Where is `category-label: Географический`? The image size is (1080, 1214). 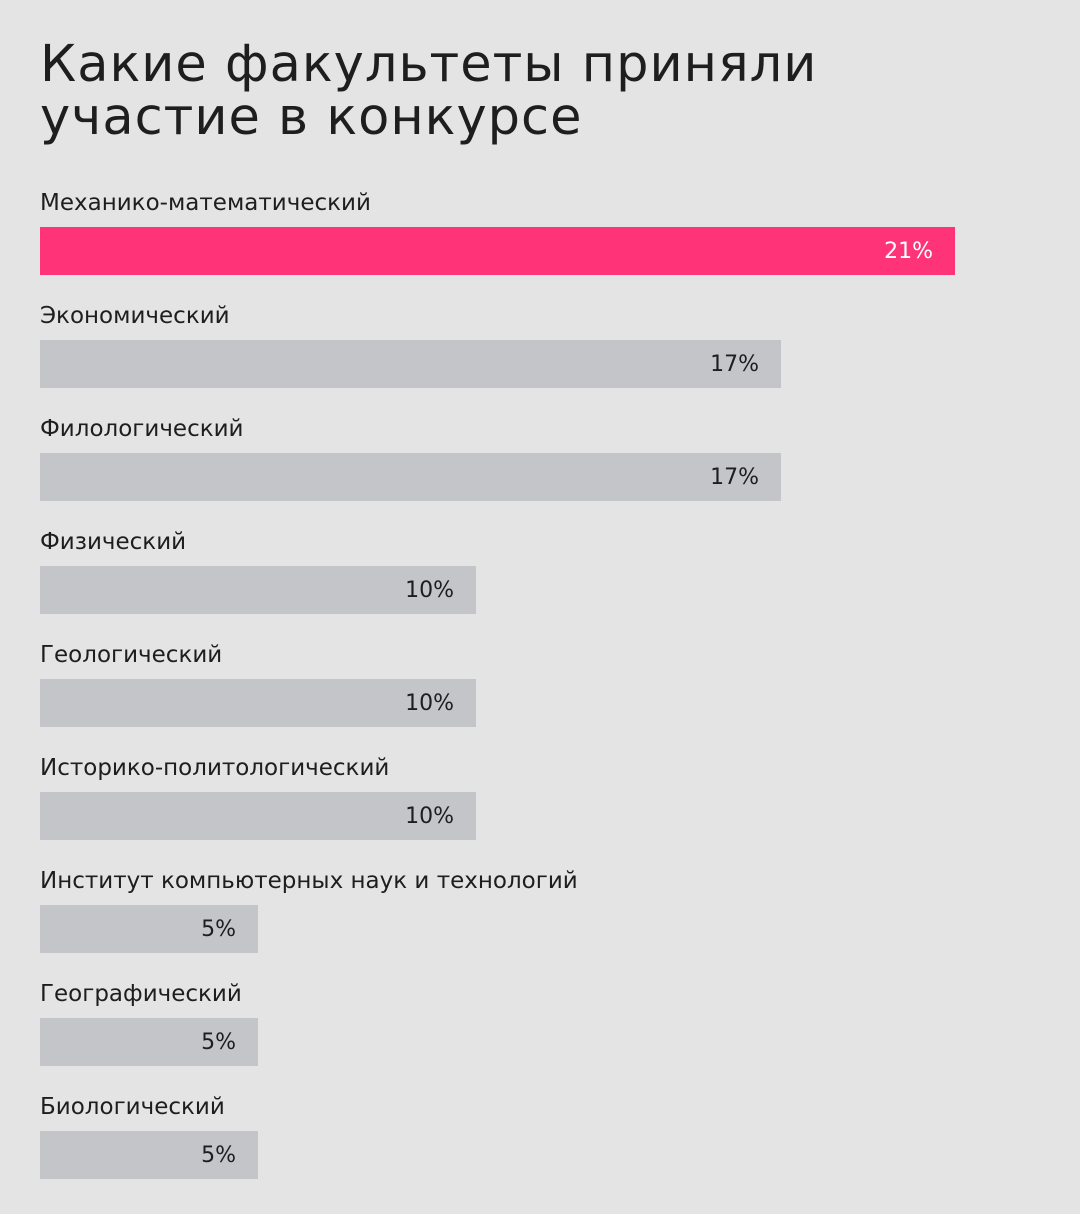
category-label: Географический is located at coordinates (141, 994).